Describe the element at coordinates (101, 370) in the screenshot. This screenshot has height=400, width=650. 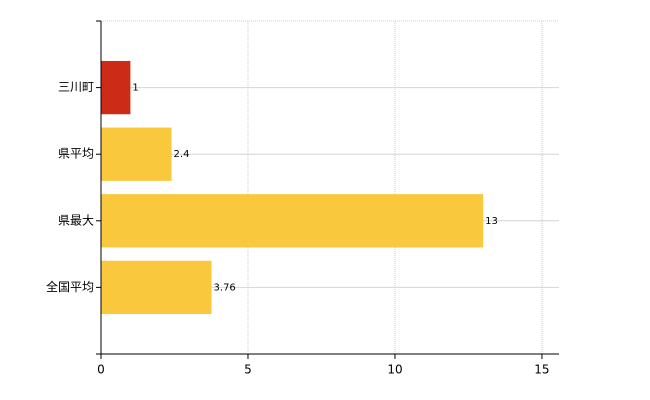
I see `x-tick-label: 0` at that location.